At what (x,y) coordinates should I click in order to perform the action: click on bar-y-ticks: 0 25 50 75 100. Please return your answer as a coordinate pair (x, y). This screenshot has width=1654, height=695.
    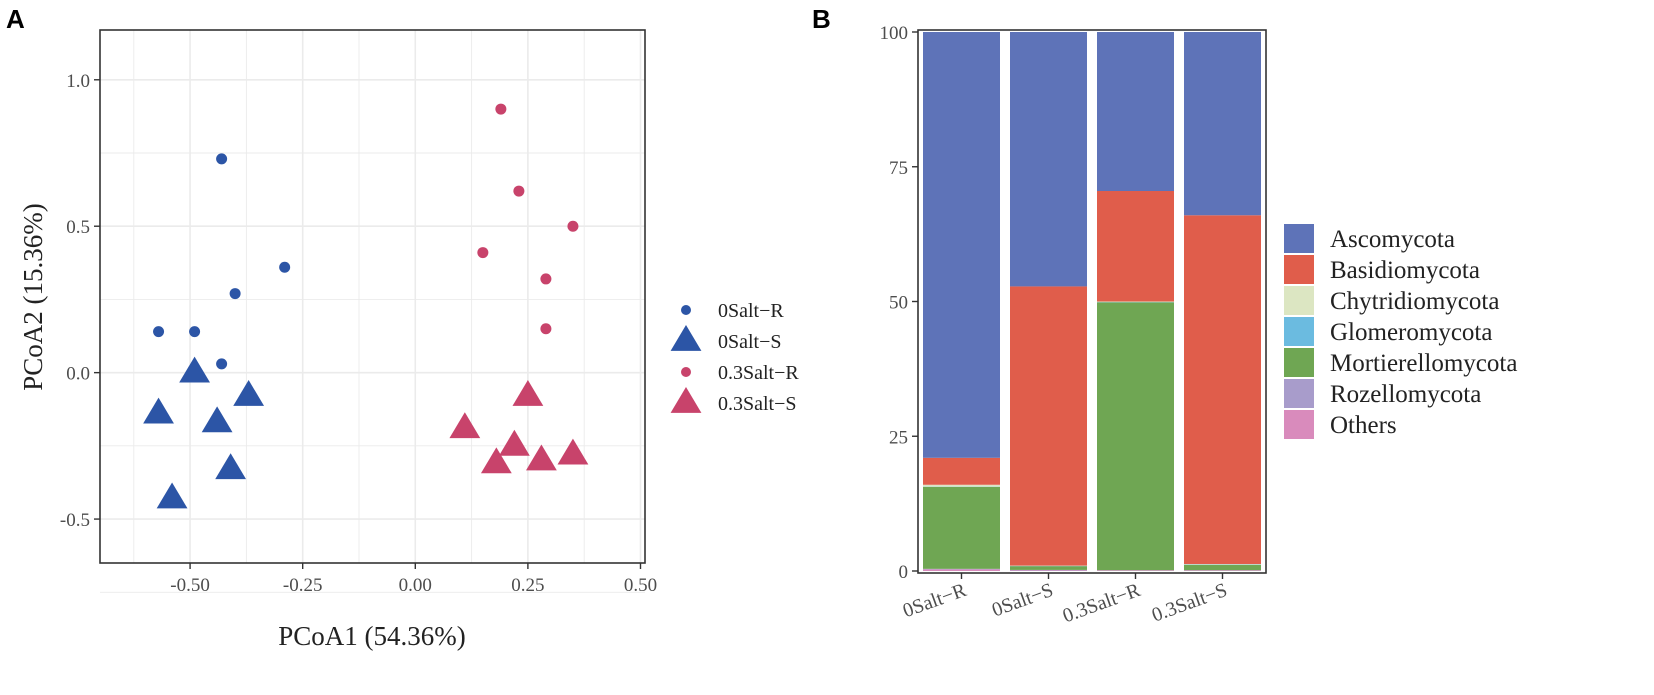
    Looking at the image, I should click on (899, 303).